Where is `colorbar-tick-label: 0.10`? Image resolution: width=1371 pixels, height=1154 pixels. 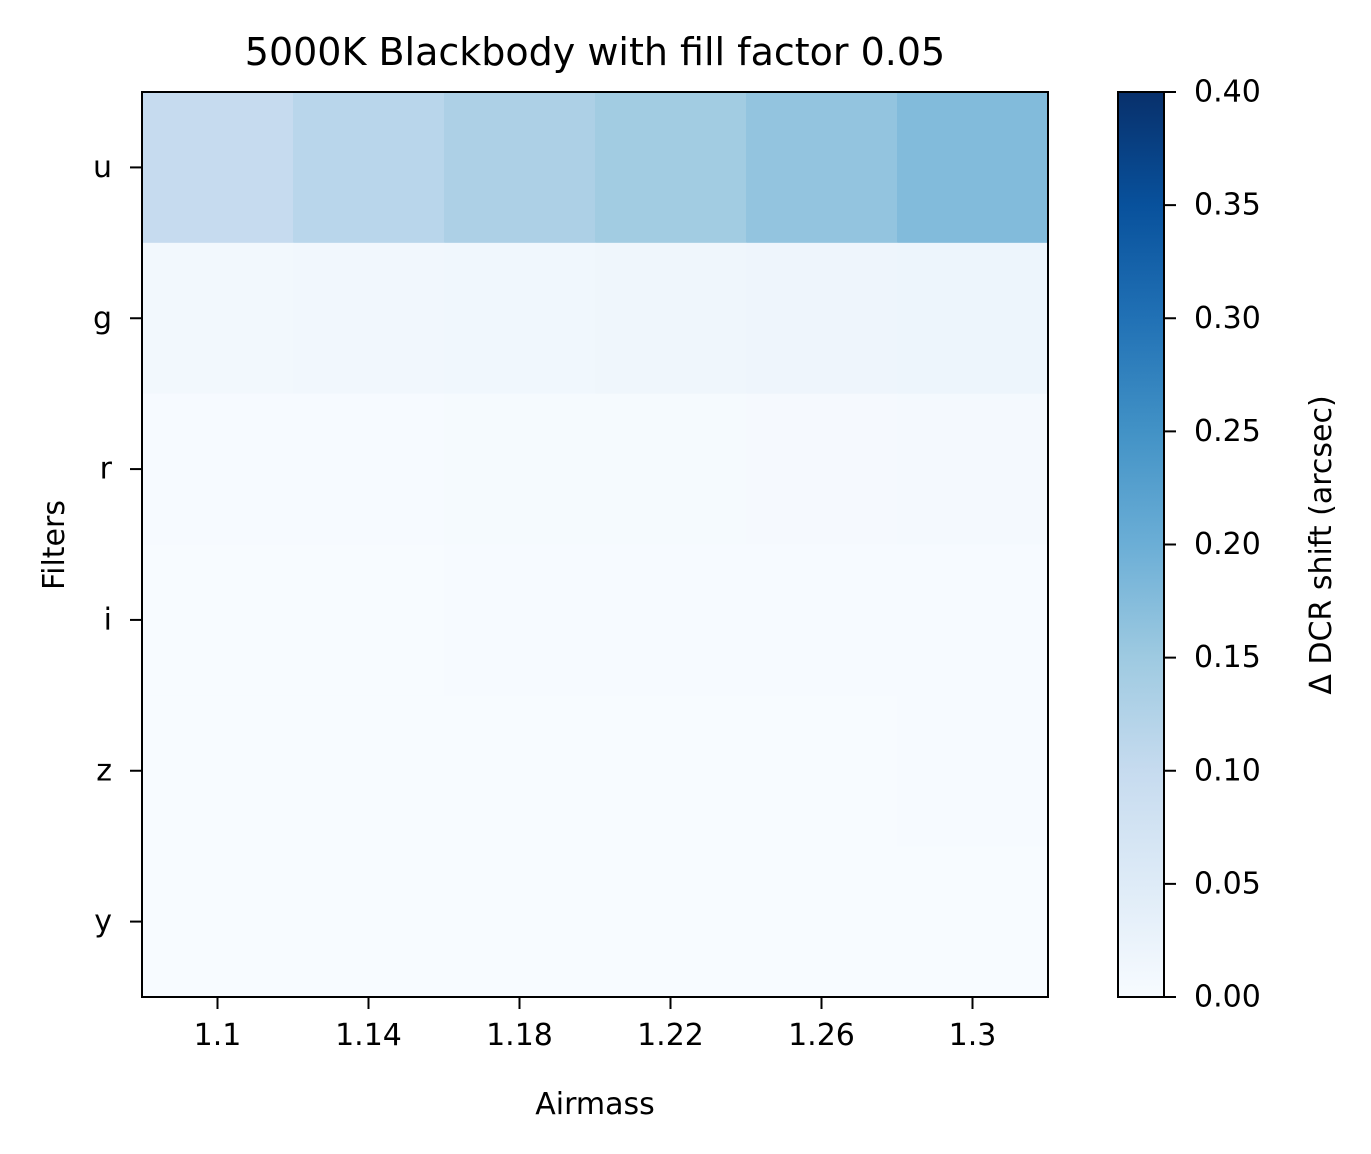
colorbar-tick-label: 0.10 is located at coordinates (1227, 770).